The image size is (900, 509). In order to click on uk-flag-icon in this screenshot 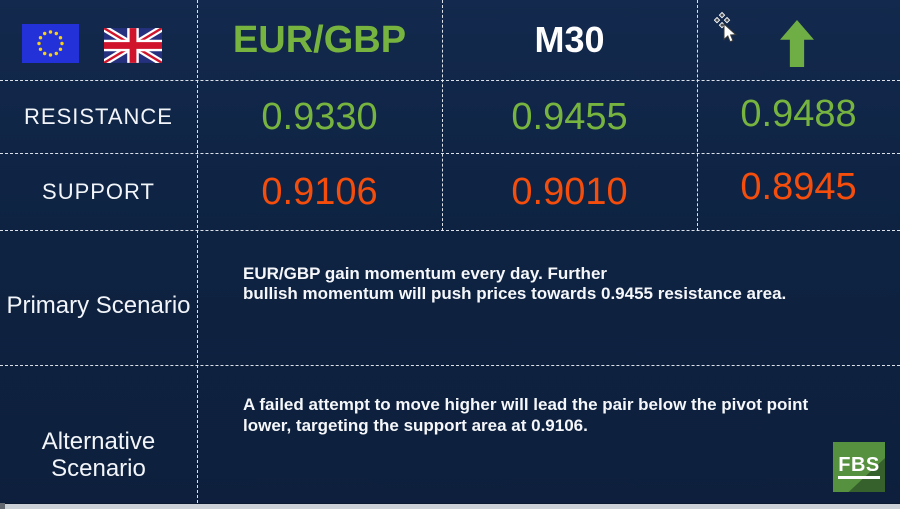, I will do `click(133, 45)`.